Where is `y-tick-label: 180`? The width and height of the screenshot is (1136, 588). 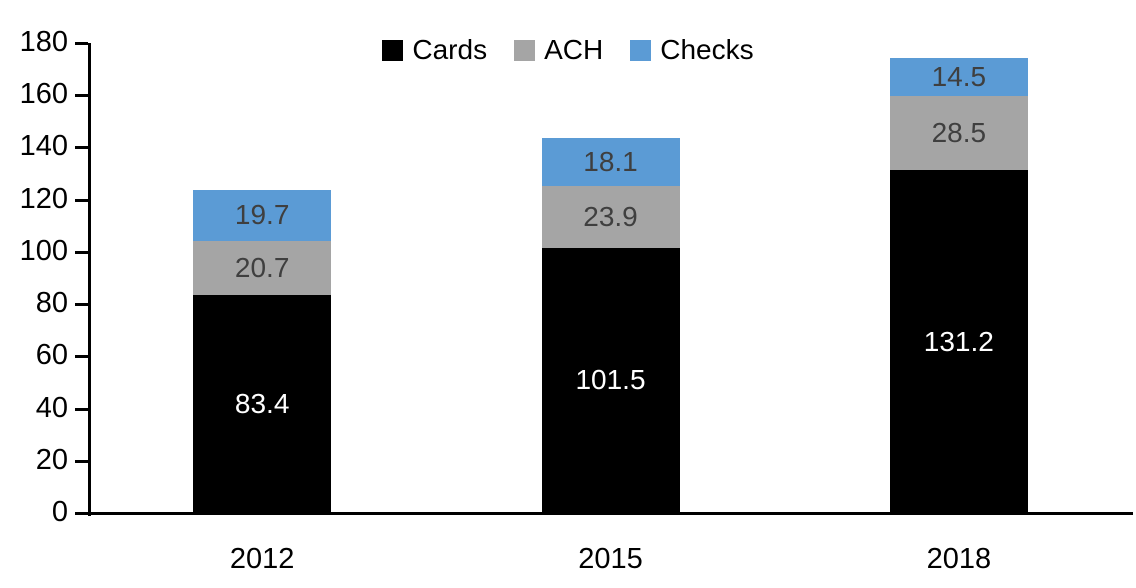 y-tick-label: 180 is located at coordinates (43, 41).